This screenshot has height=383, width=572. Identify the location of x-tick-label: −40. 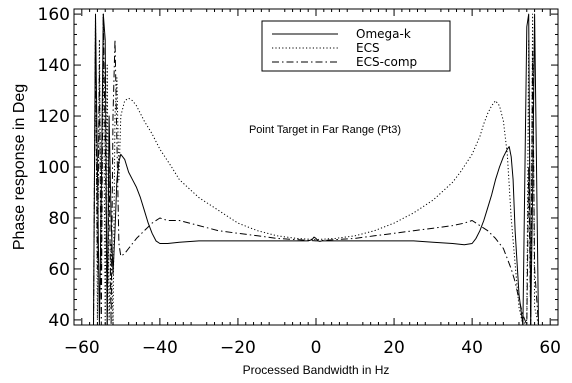
(160, 348).